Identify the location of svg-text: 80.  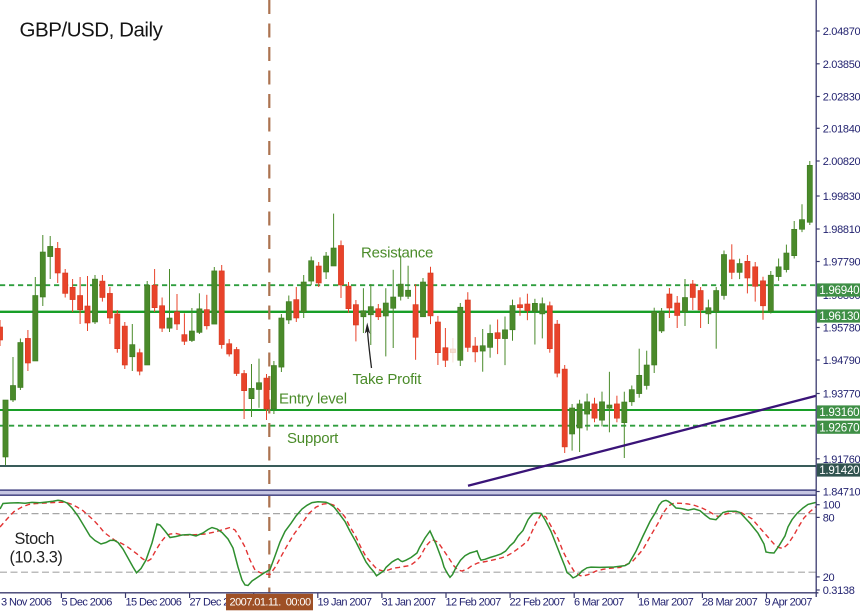
(829, 518).